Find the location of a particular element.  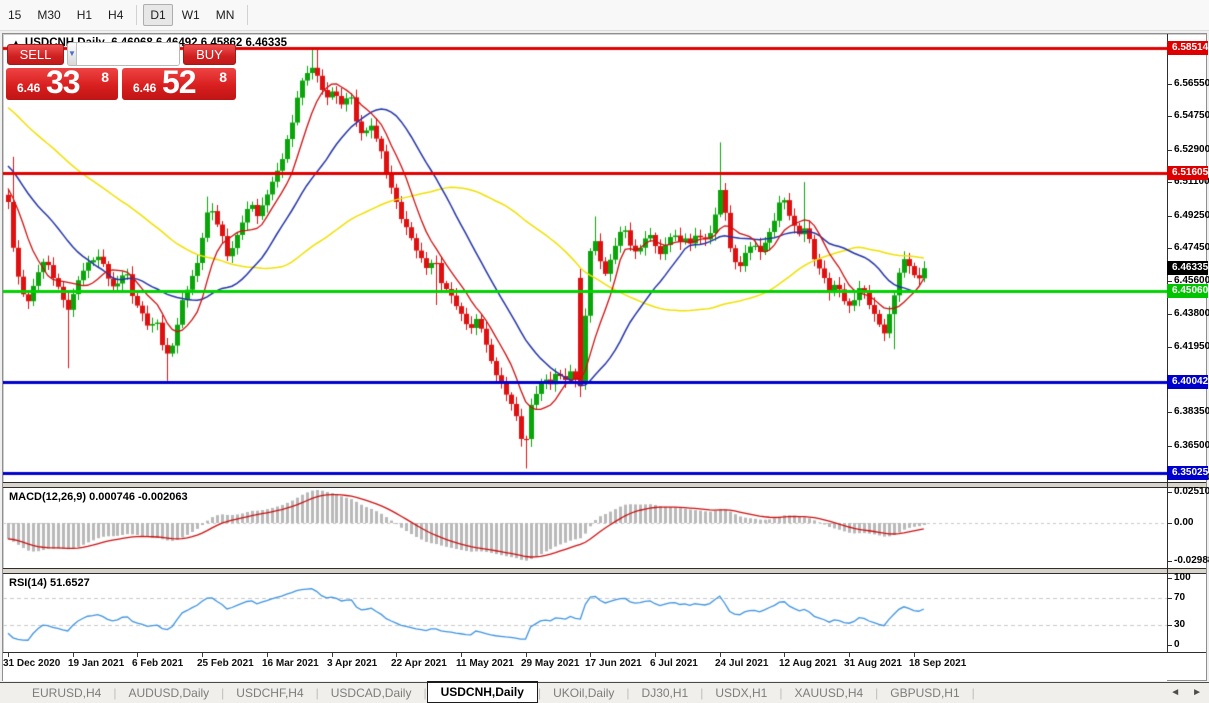

tab-dj30-h1: DJ30,H1 is located at coordinates (665, 693).